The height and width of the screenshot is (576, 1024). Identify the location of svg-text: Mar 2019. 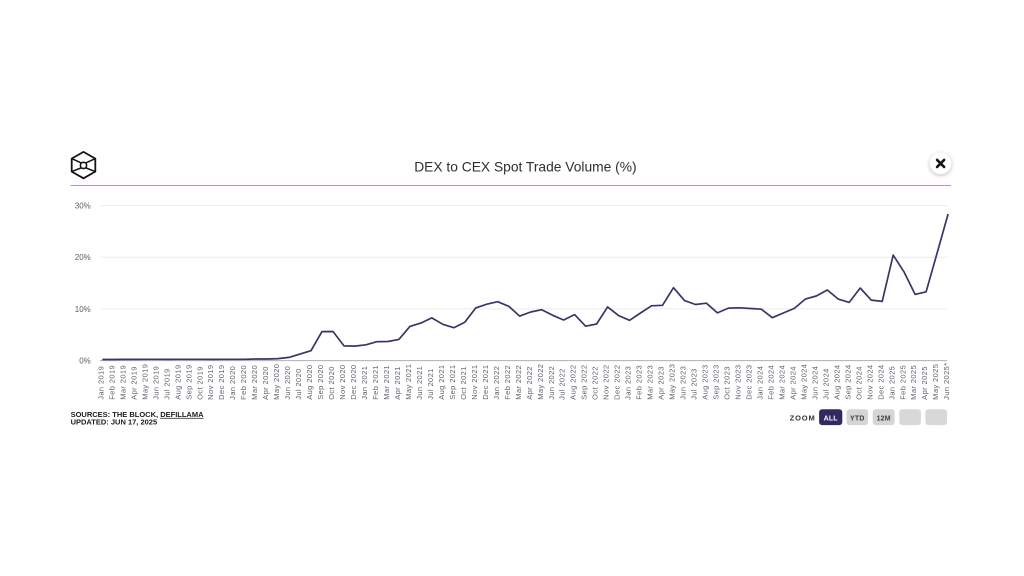
(122, 382).